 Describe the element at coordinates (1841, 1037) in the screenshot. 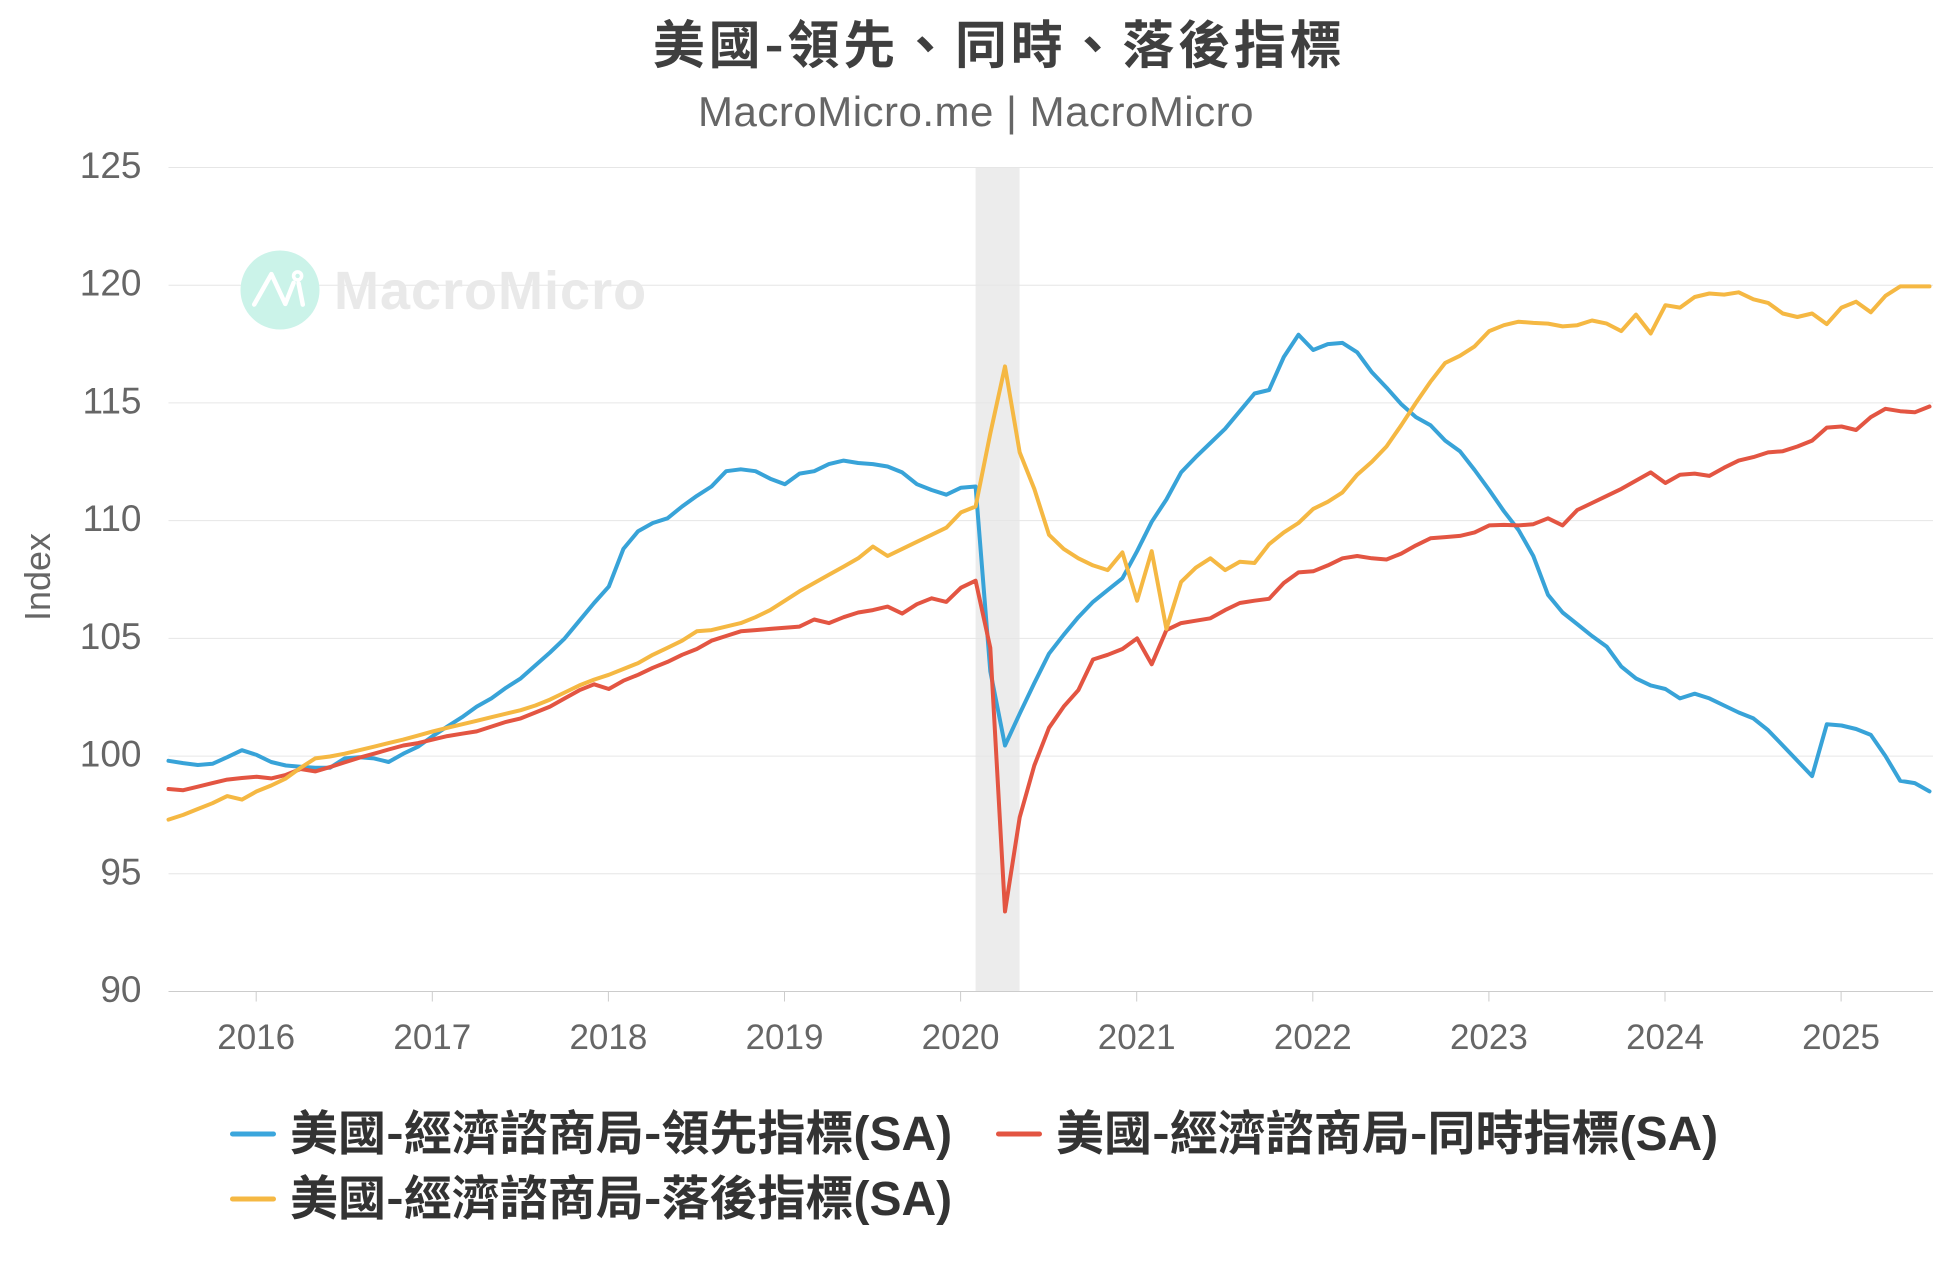

I see `svg-text: 2025` at that location.